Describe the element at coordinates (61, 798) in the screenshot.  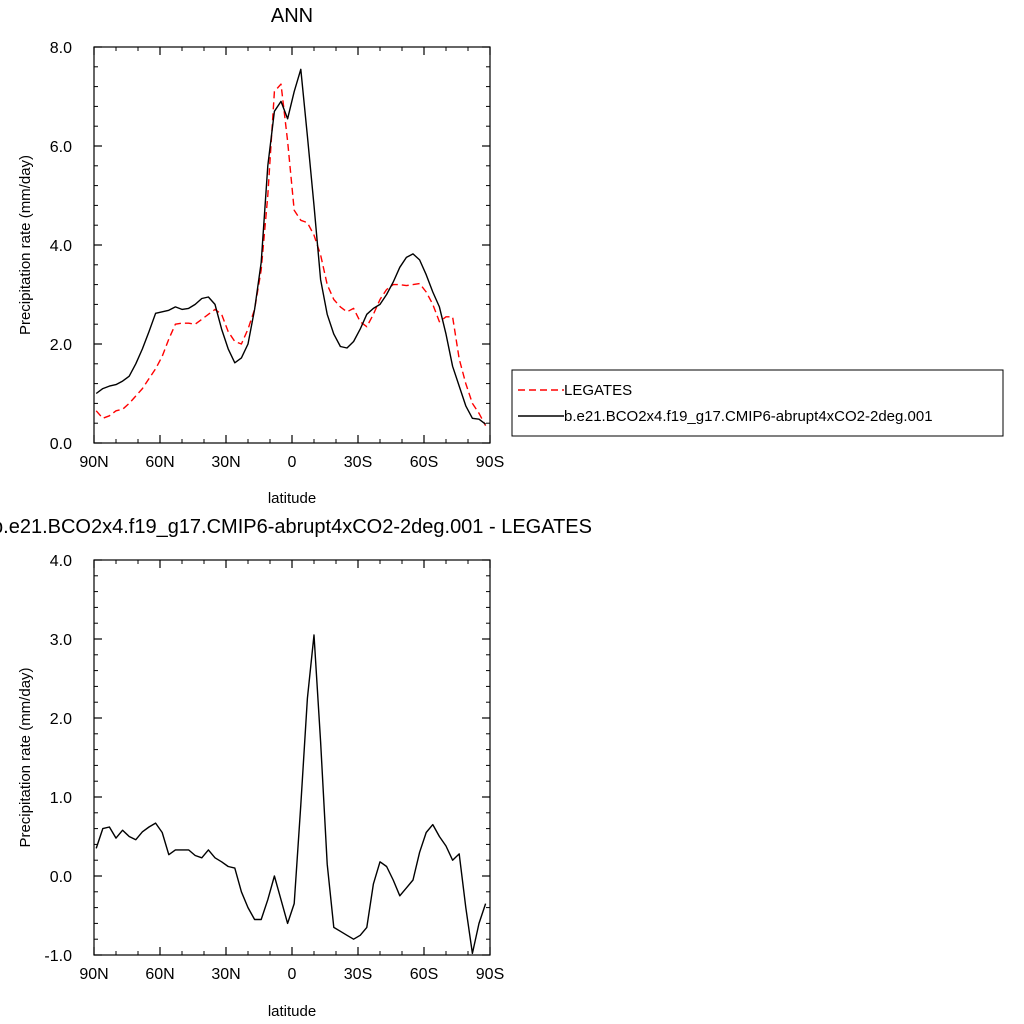
I see `y-tick-label: 1.0` at that location.